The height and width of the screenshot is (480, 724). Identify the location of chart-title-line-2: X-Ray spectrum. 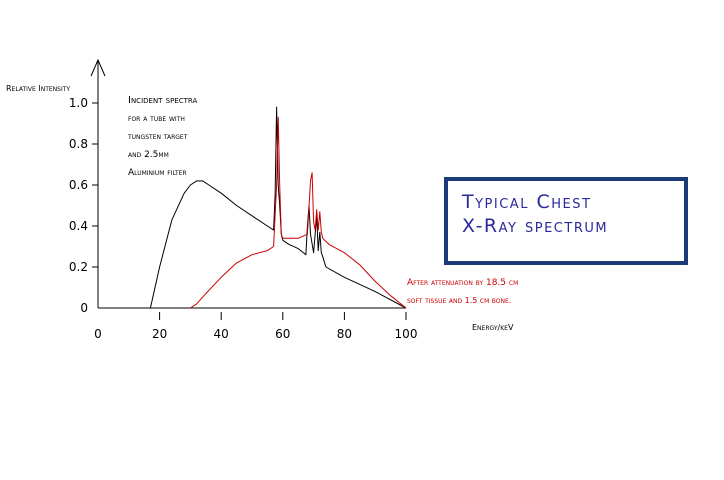
(535, 226).